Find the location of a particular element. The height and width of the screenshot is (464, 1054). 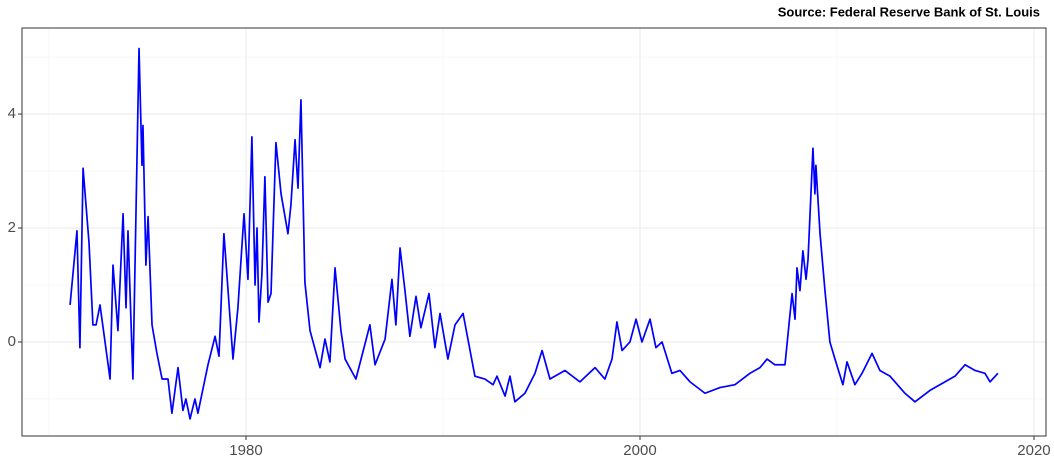

y-tick-label: 0 is located at coordinates (12, 341).